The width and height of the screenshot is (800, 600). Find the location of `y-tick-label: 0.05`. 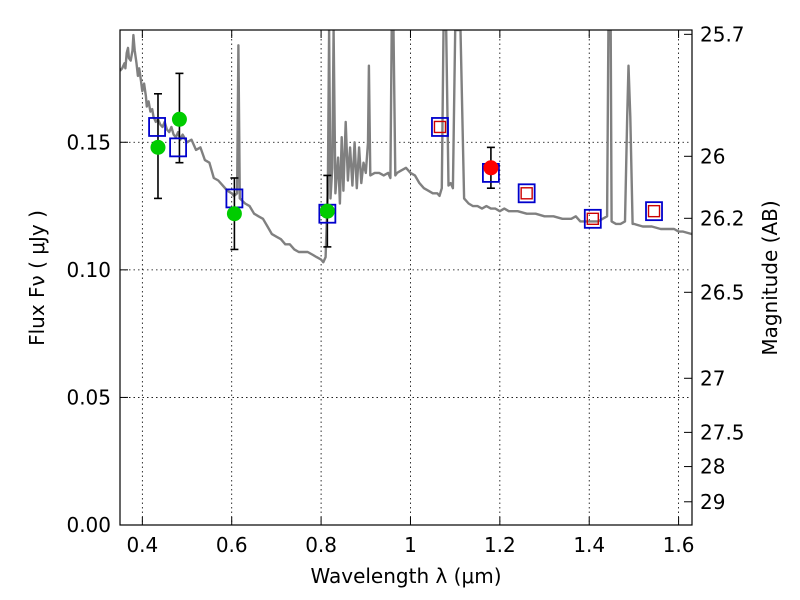

y-tick-label: 0.05 is located at coordinates (88, 397).